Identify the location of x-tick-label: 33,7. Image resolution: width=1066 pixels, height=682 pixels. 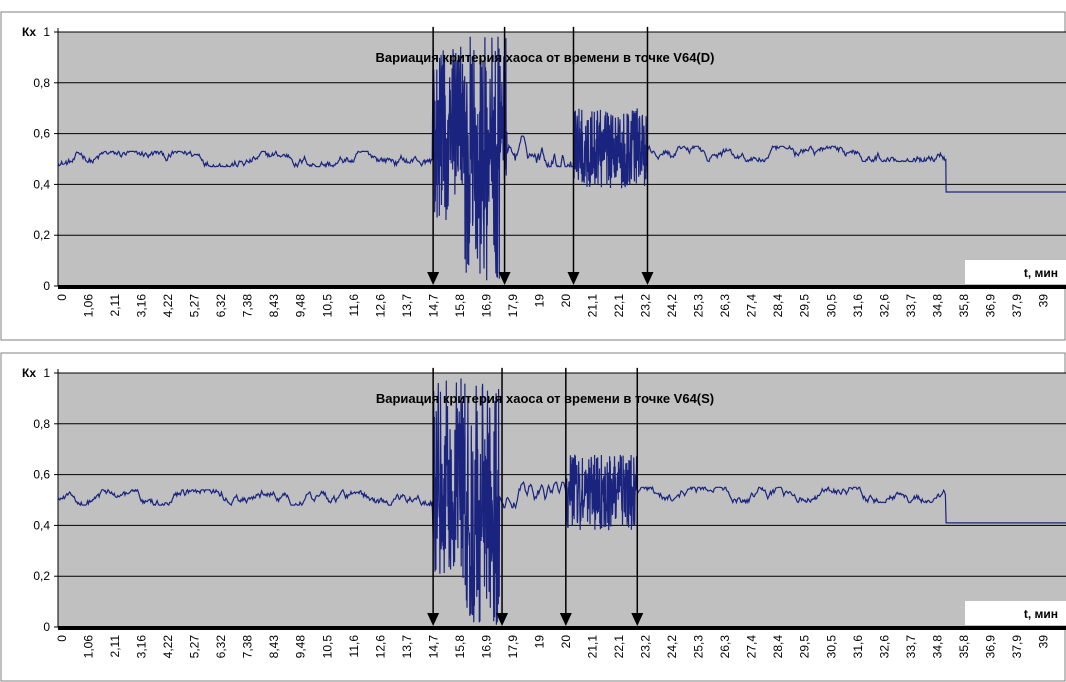
(911, 647).